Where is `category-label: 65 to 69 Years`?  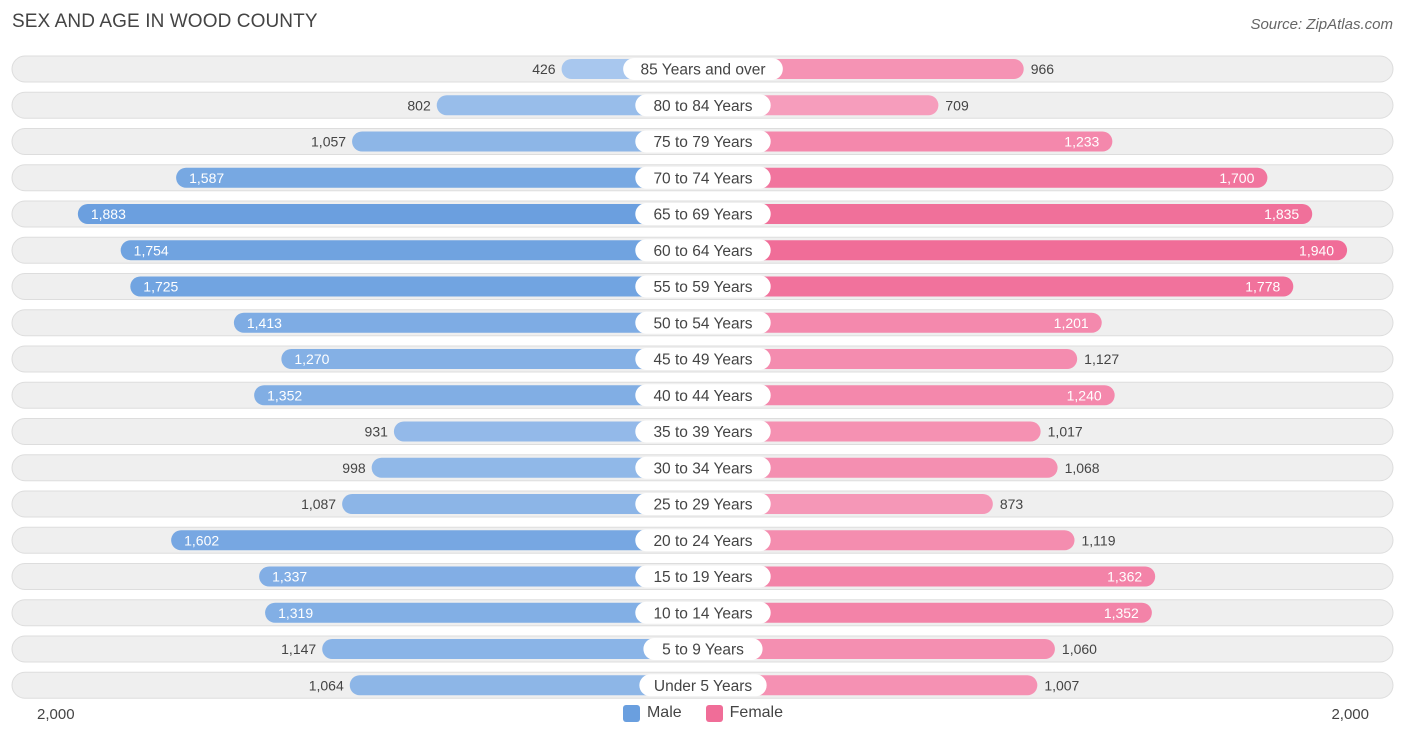 category-label: 65 to 69 Years is located at coordinates (702, 215).